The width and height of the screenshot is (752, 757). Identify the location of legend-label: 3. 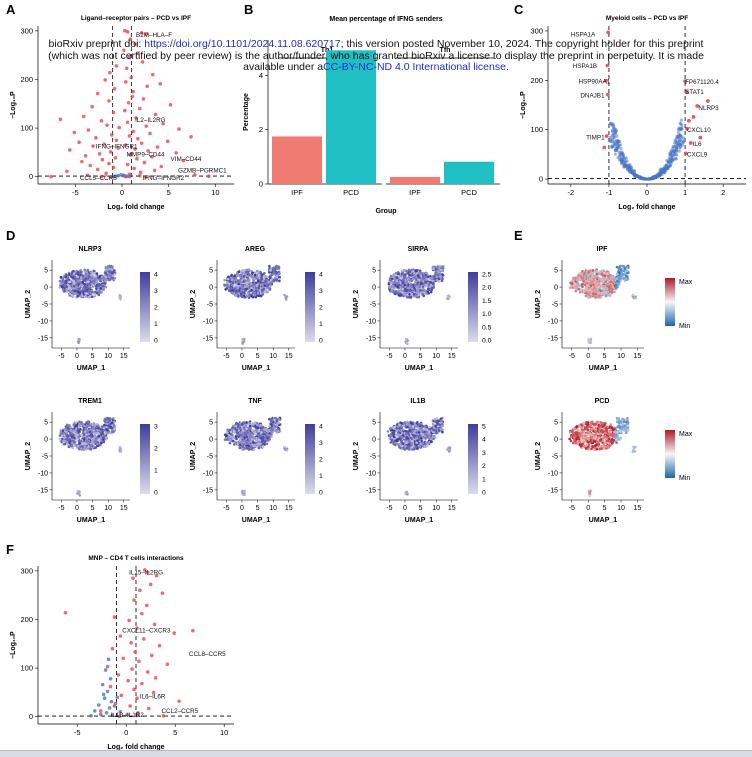
(156, 427).